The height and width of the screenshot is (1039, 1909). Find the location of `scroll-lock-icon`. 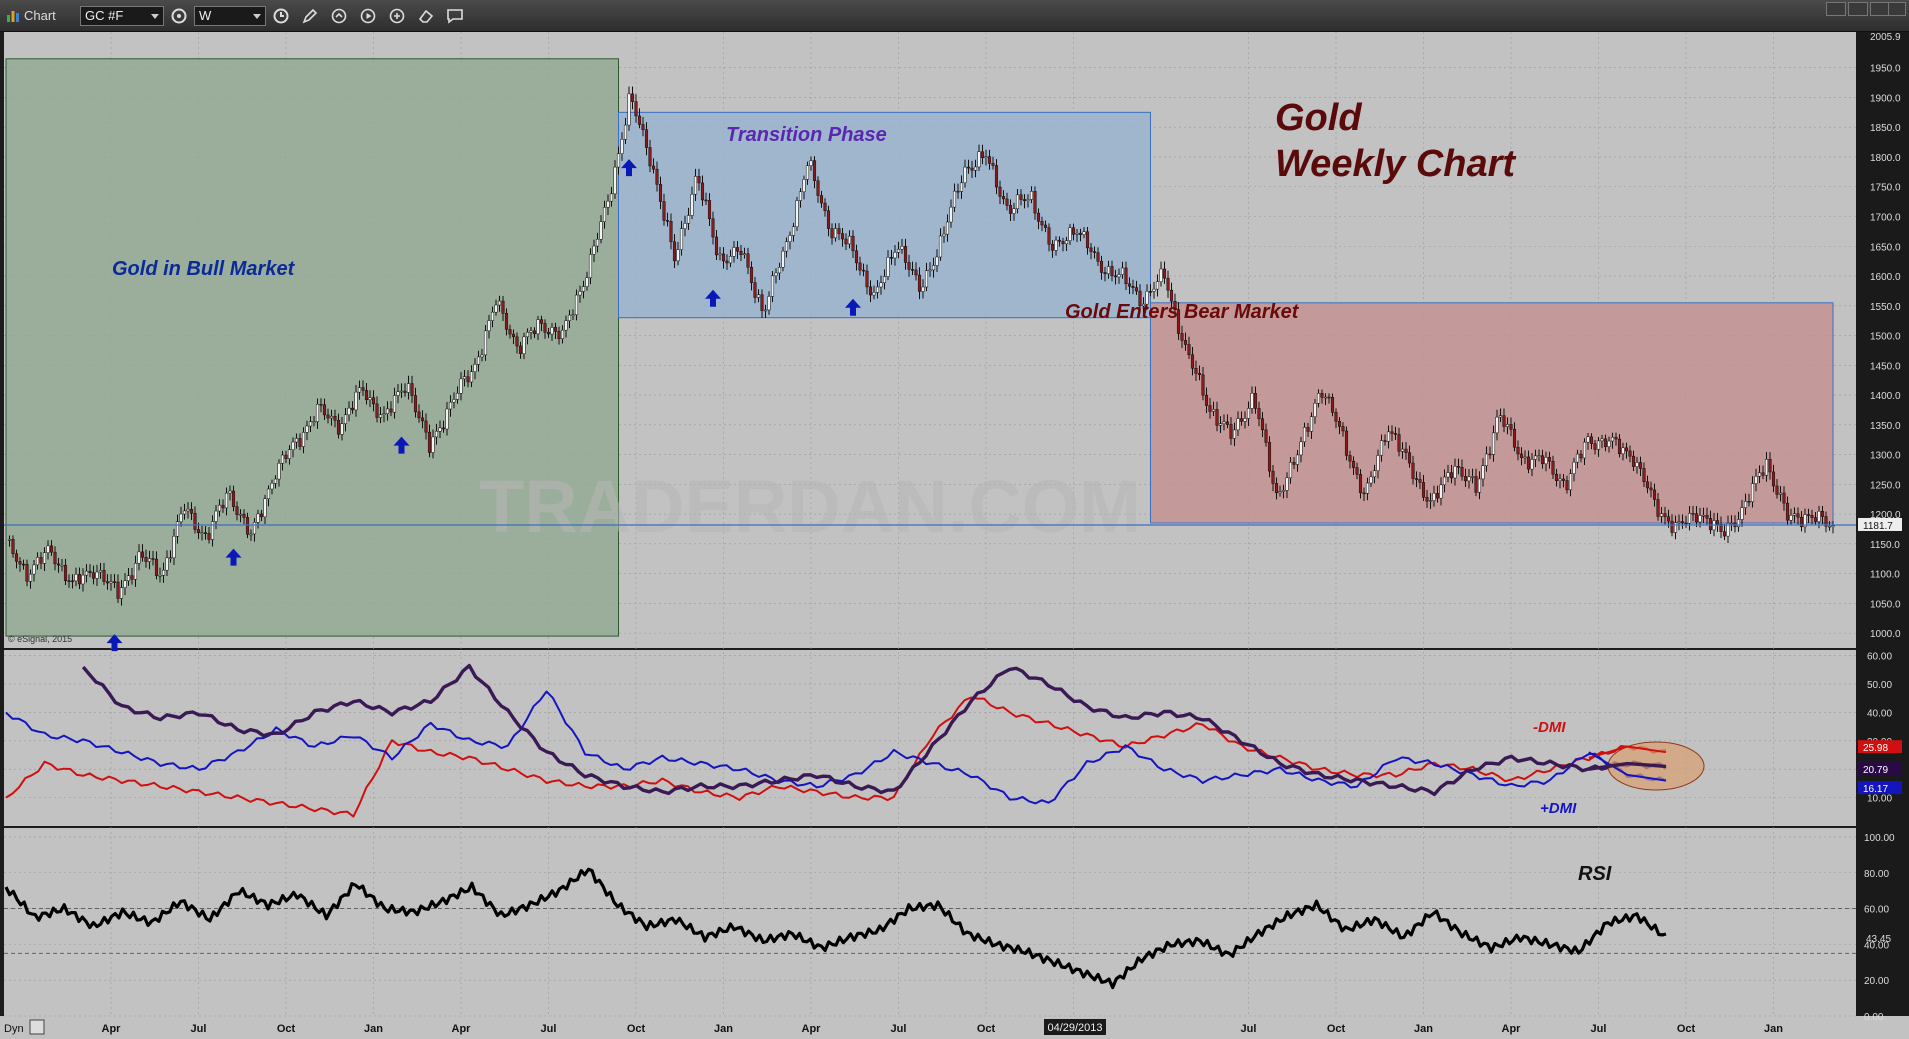

scroll-lock-icon is located at coordinates (37, 1027).